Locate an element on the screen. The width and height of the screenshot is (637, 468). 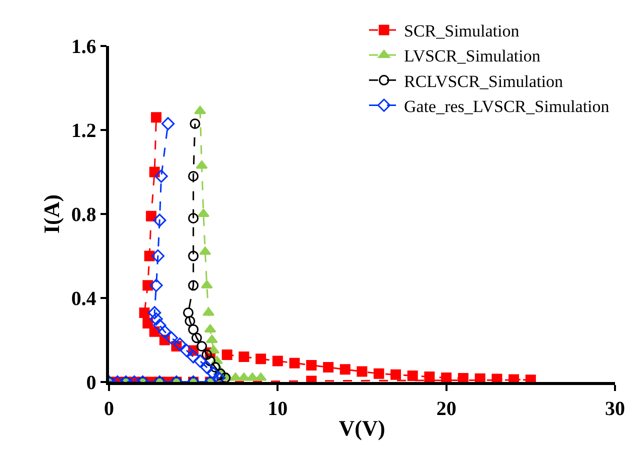
legend-label: RCLVSCR_Simulation is located at coordinates (484, 81).